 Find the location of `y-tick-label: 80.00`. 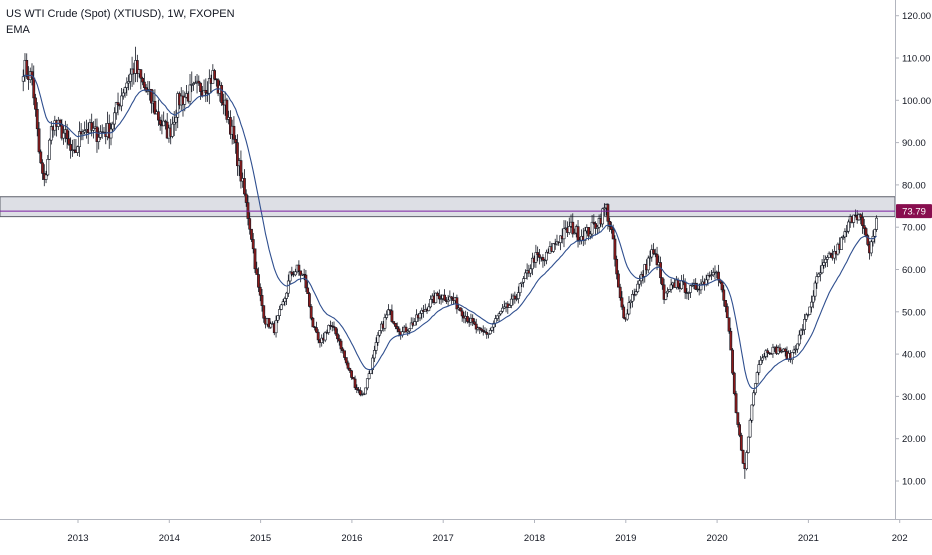

y-tick-label: 80.00 is located at coordinates (914, 185).